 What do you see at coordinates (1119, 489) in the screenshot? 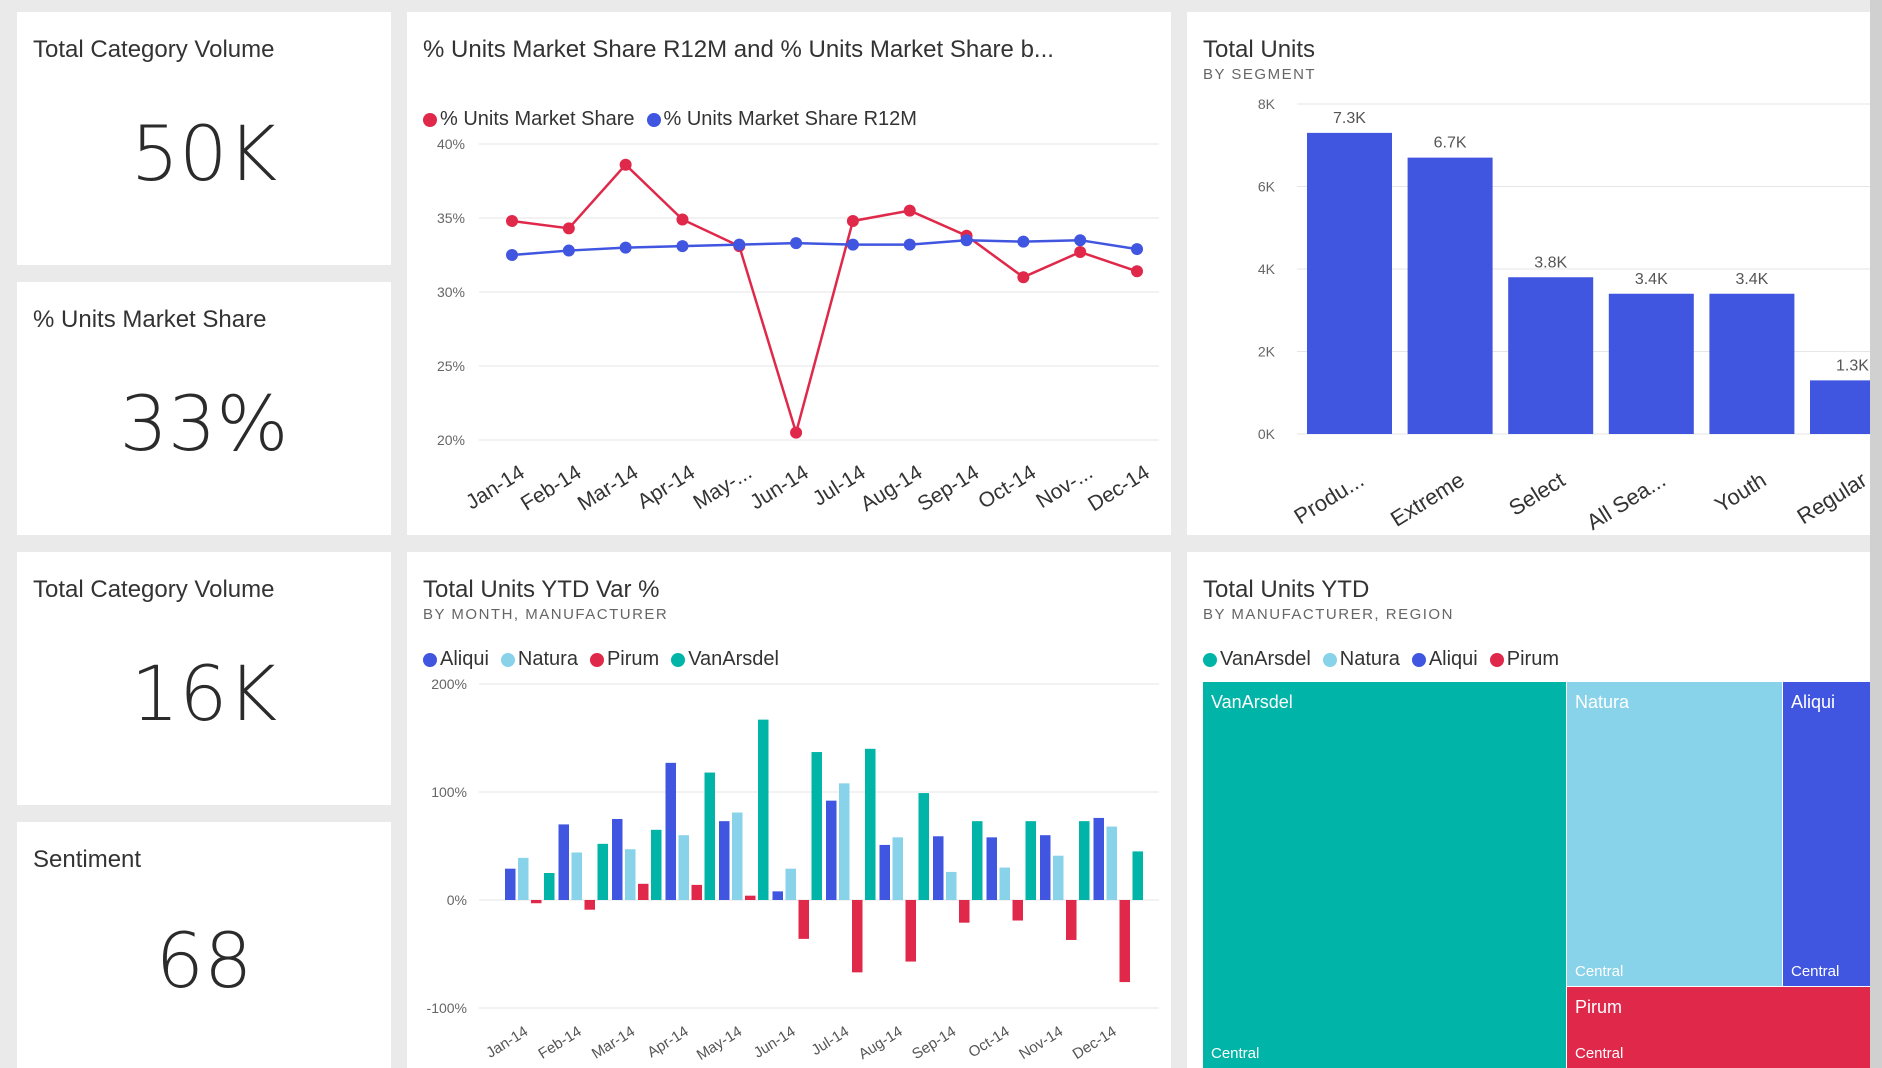
I see `x-tick-label: Dec-14` at bounding box center [1119, 489].